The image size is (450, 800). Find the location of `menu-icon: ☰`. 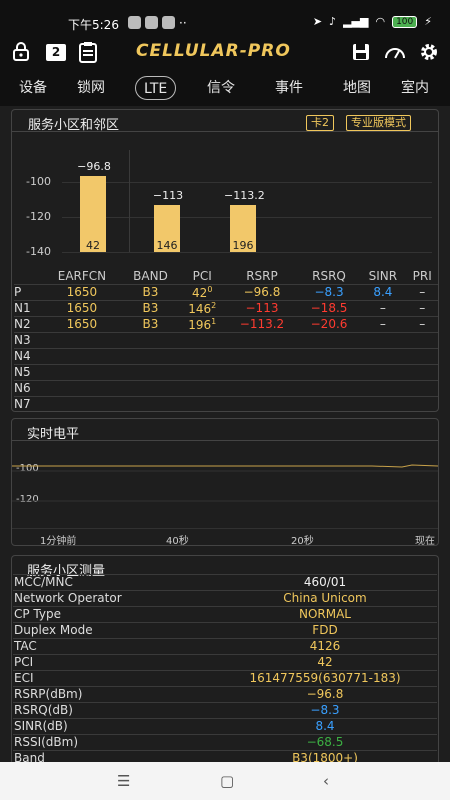

menu-icon: ☰ is located at coordinates (124, 781).